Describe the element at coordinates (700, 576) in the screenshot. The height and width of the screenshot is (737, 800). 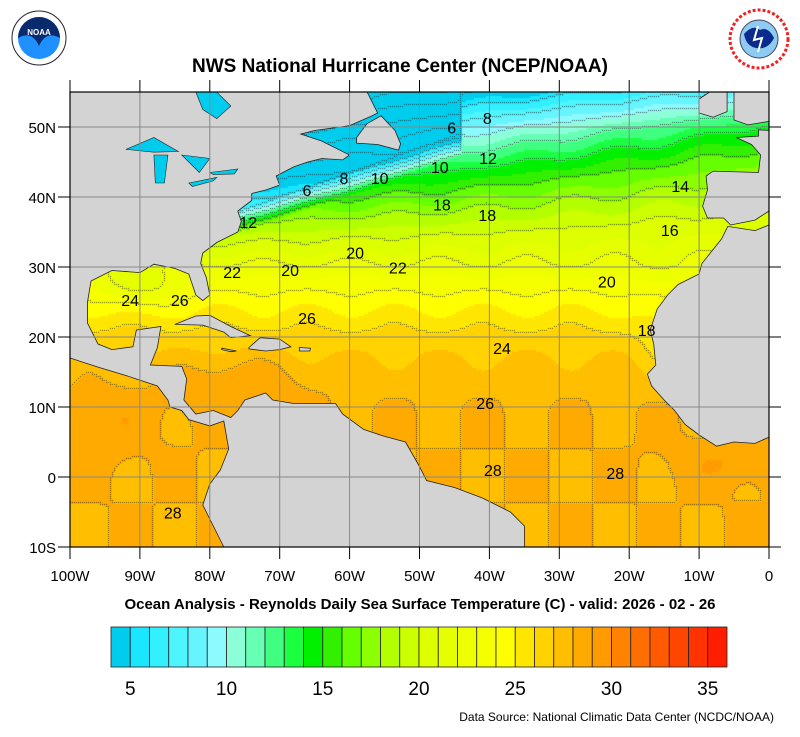
I see `lon-tick-label: 10W` at that location.